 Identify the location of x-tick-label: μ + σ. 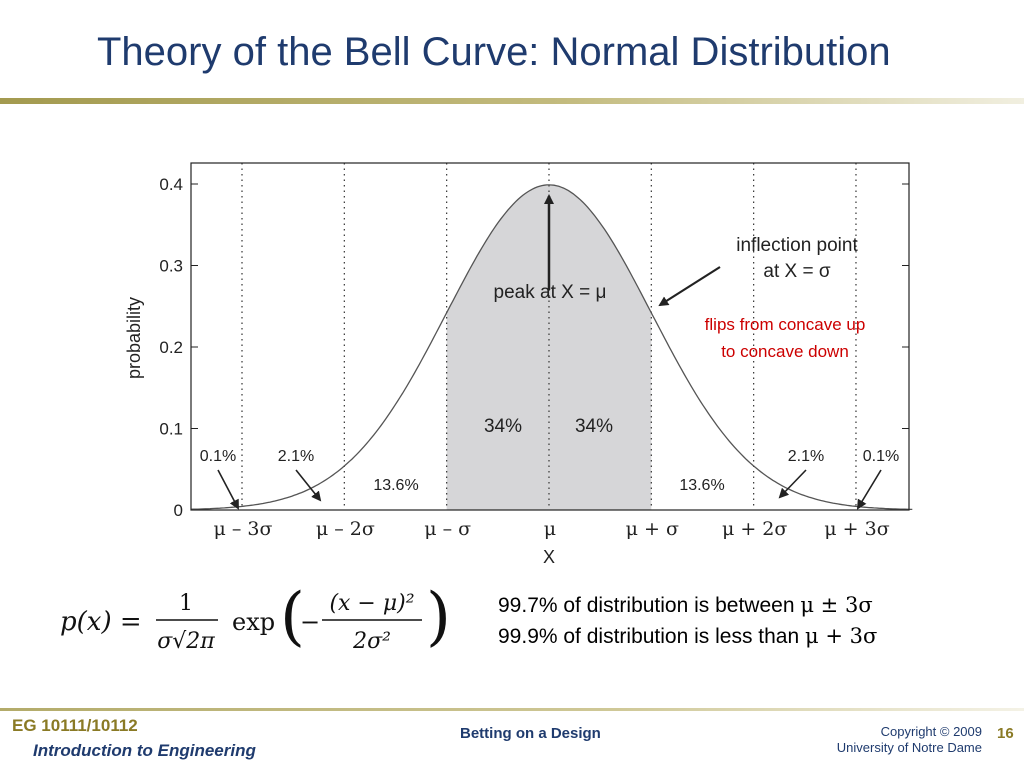
(652, 529).